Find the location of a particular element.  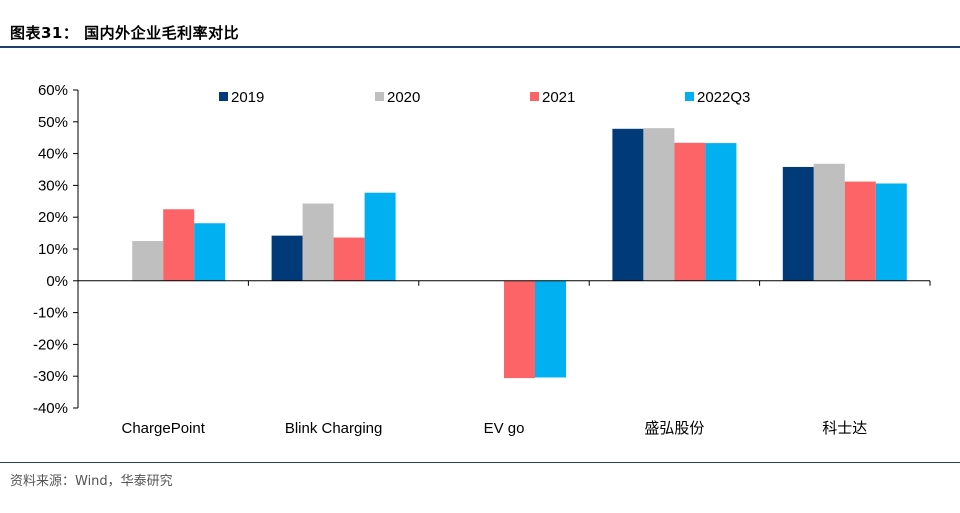

legend-swatch-2019 is located at coordinates (223, 96).